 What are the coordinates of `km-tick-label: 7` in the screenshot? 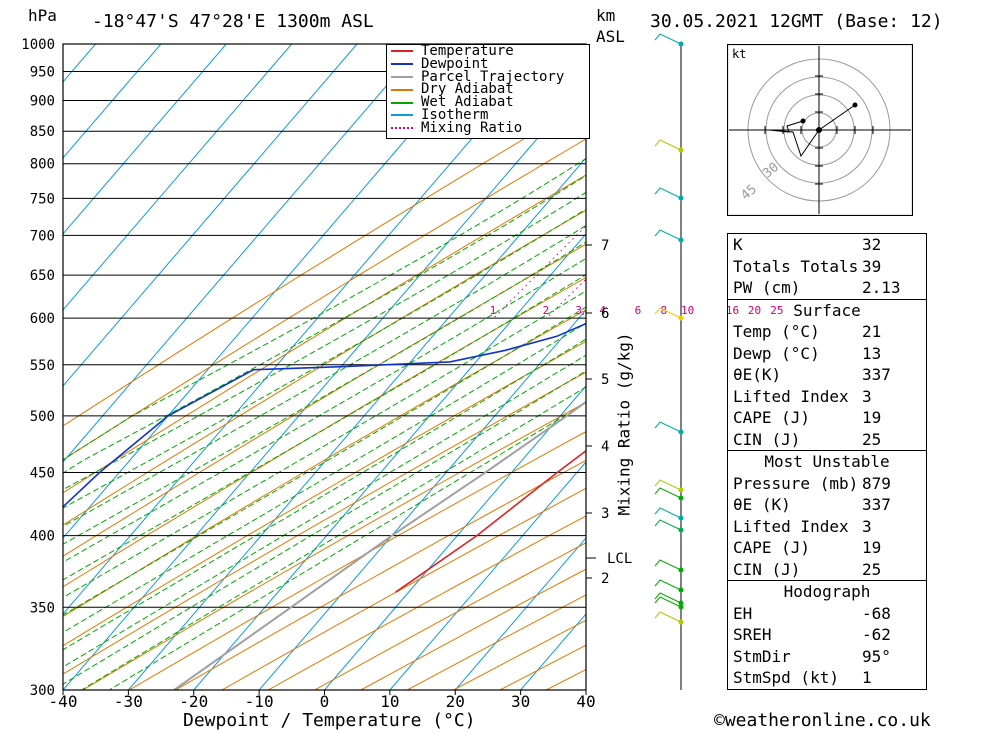 It's located at (605, 246).